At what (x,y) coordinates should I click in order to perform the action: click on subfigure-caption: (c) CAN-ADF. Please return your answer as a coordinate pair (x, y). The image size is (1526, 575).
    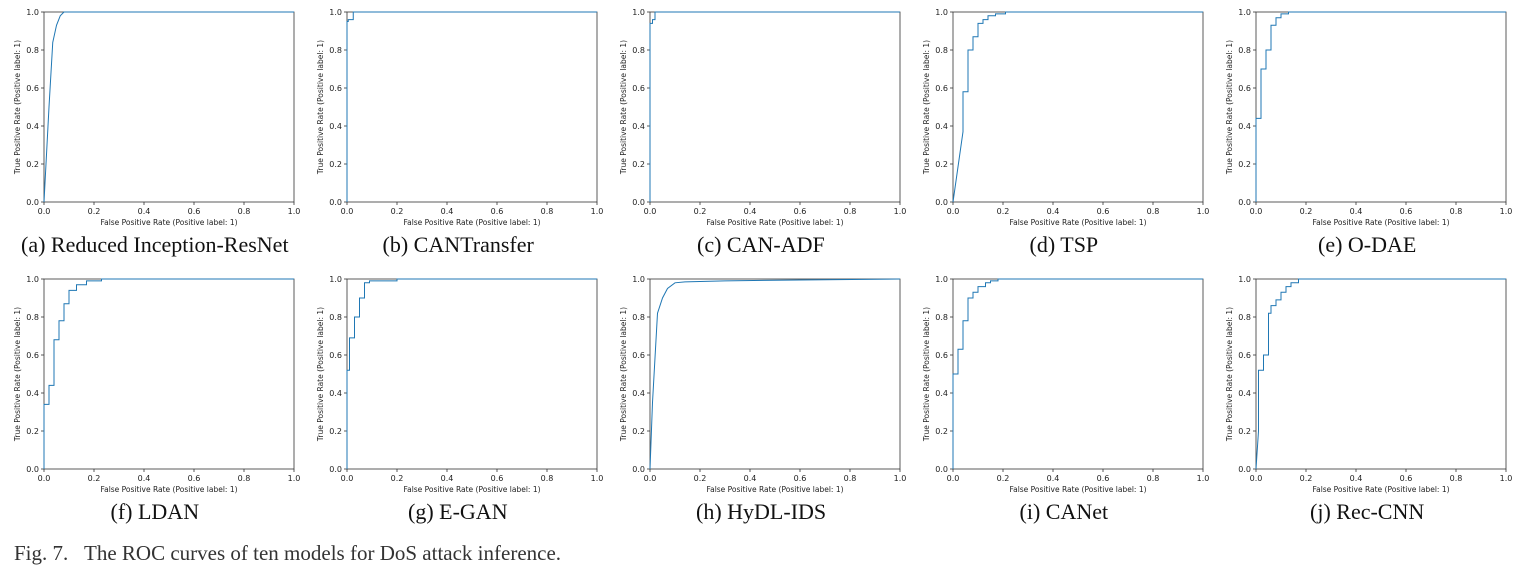
    Looking at the image, I should click on (761, 244).